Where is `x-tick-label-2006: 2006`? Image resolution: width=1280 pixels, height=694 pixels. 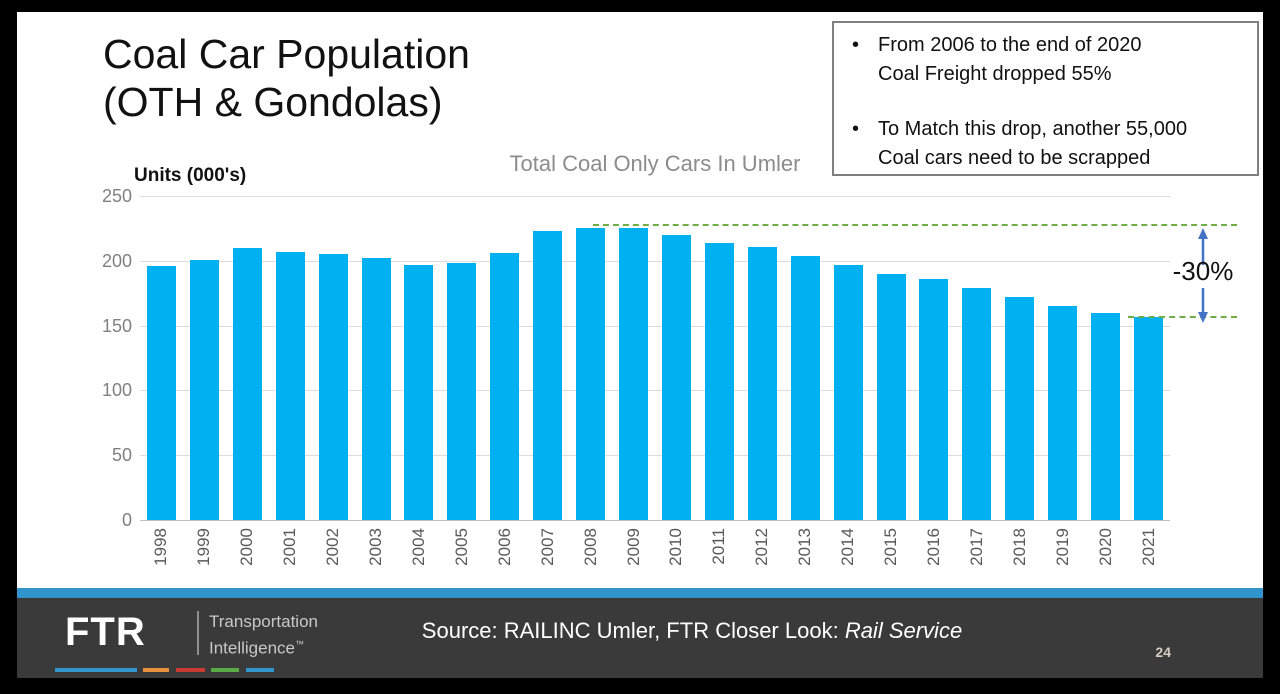 x-tick-label-2006: 2006 is located at coordinates (504, 547).